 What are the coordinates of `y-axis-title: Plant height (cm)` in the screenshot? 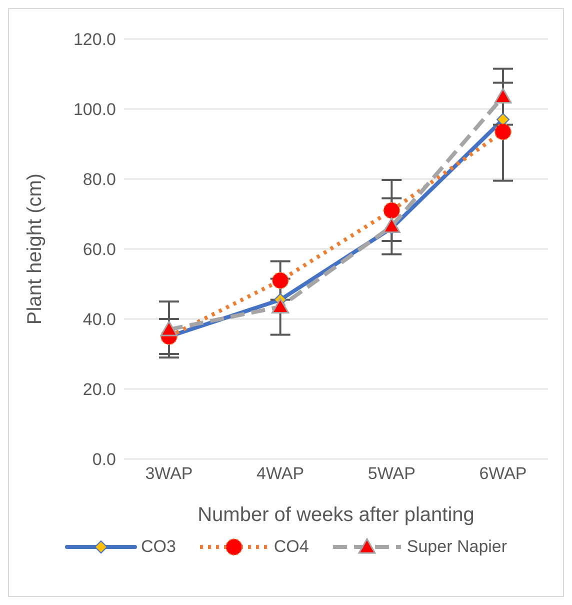 It's located at (35, 249).